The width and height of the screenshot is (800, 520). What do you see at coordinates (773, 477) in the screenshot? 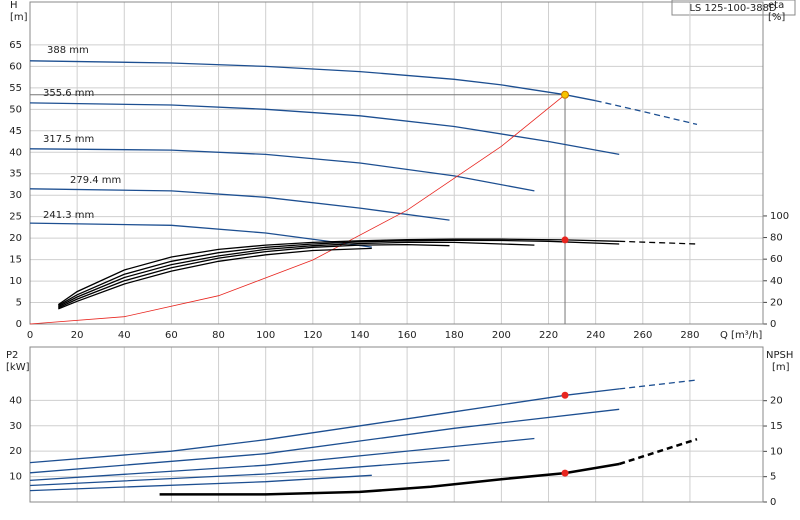
I see `y2-tick-label: 5` at bounding box center [773, 477].